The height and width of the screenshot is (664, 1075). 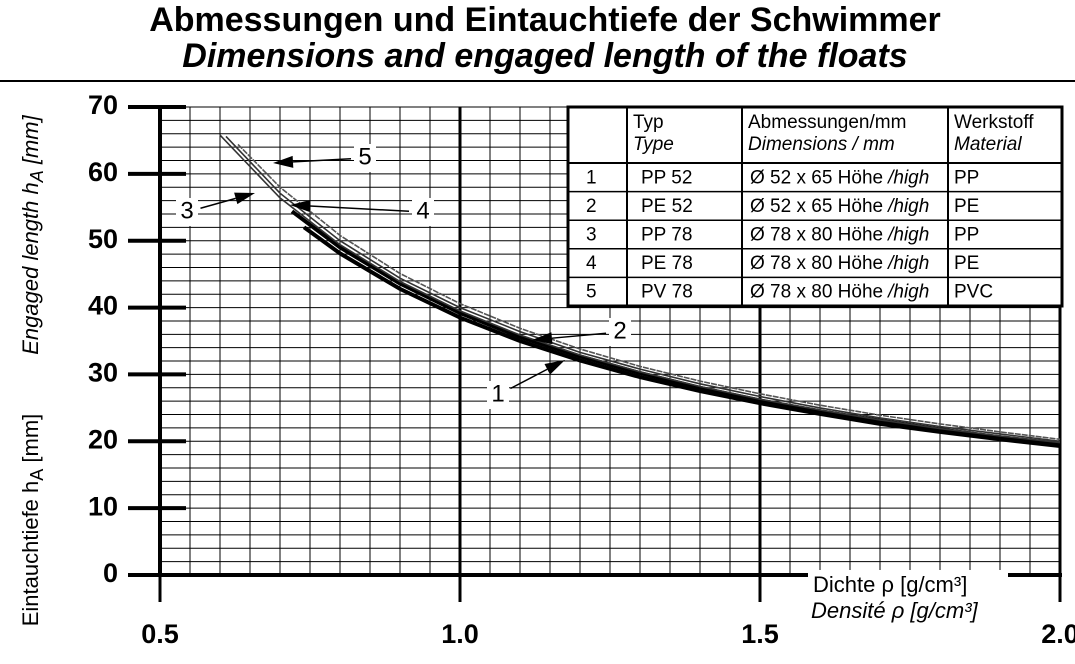 I want to click on x-tick-label: 1.0, so click(x=460, y=634).